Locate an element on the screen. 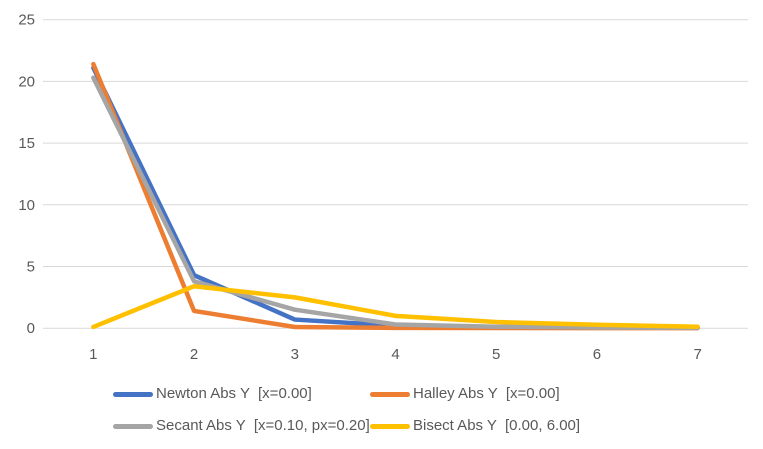 Image resolution: width=763 pixels, height=449 pixels. legend-label-halley: Halley Abs Y [x=0.00] is located at coordinates (486, 393).